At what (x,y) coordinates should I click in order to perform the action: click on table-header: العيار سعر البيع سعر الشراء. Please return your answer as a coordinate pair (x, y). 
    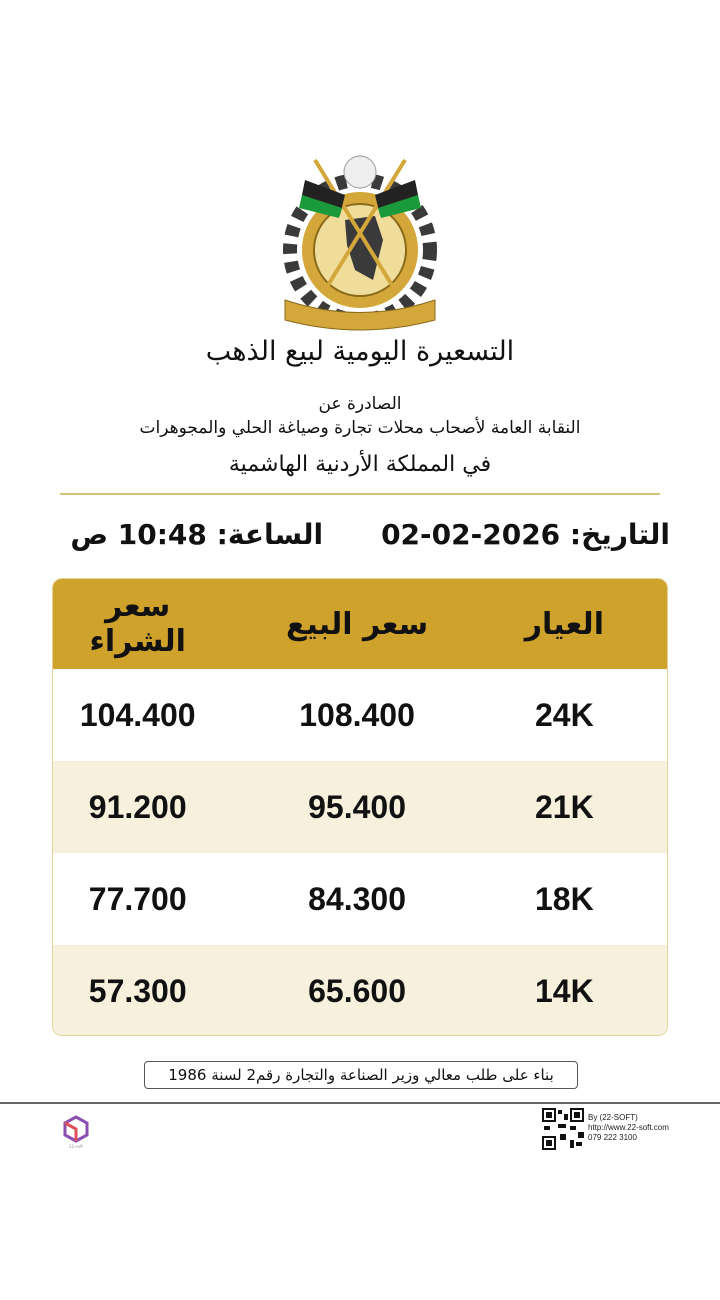
    Looking at the image, I should click on (360, 624).